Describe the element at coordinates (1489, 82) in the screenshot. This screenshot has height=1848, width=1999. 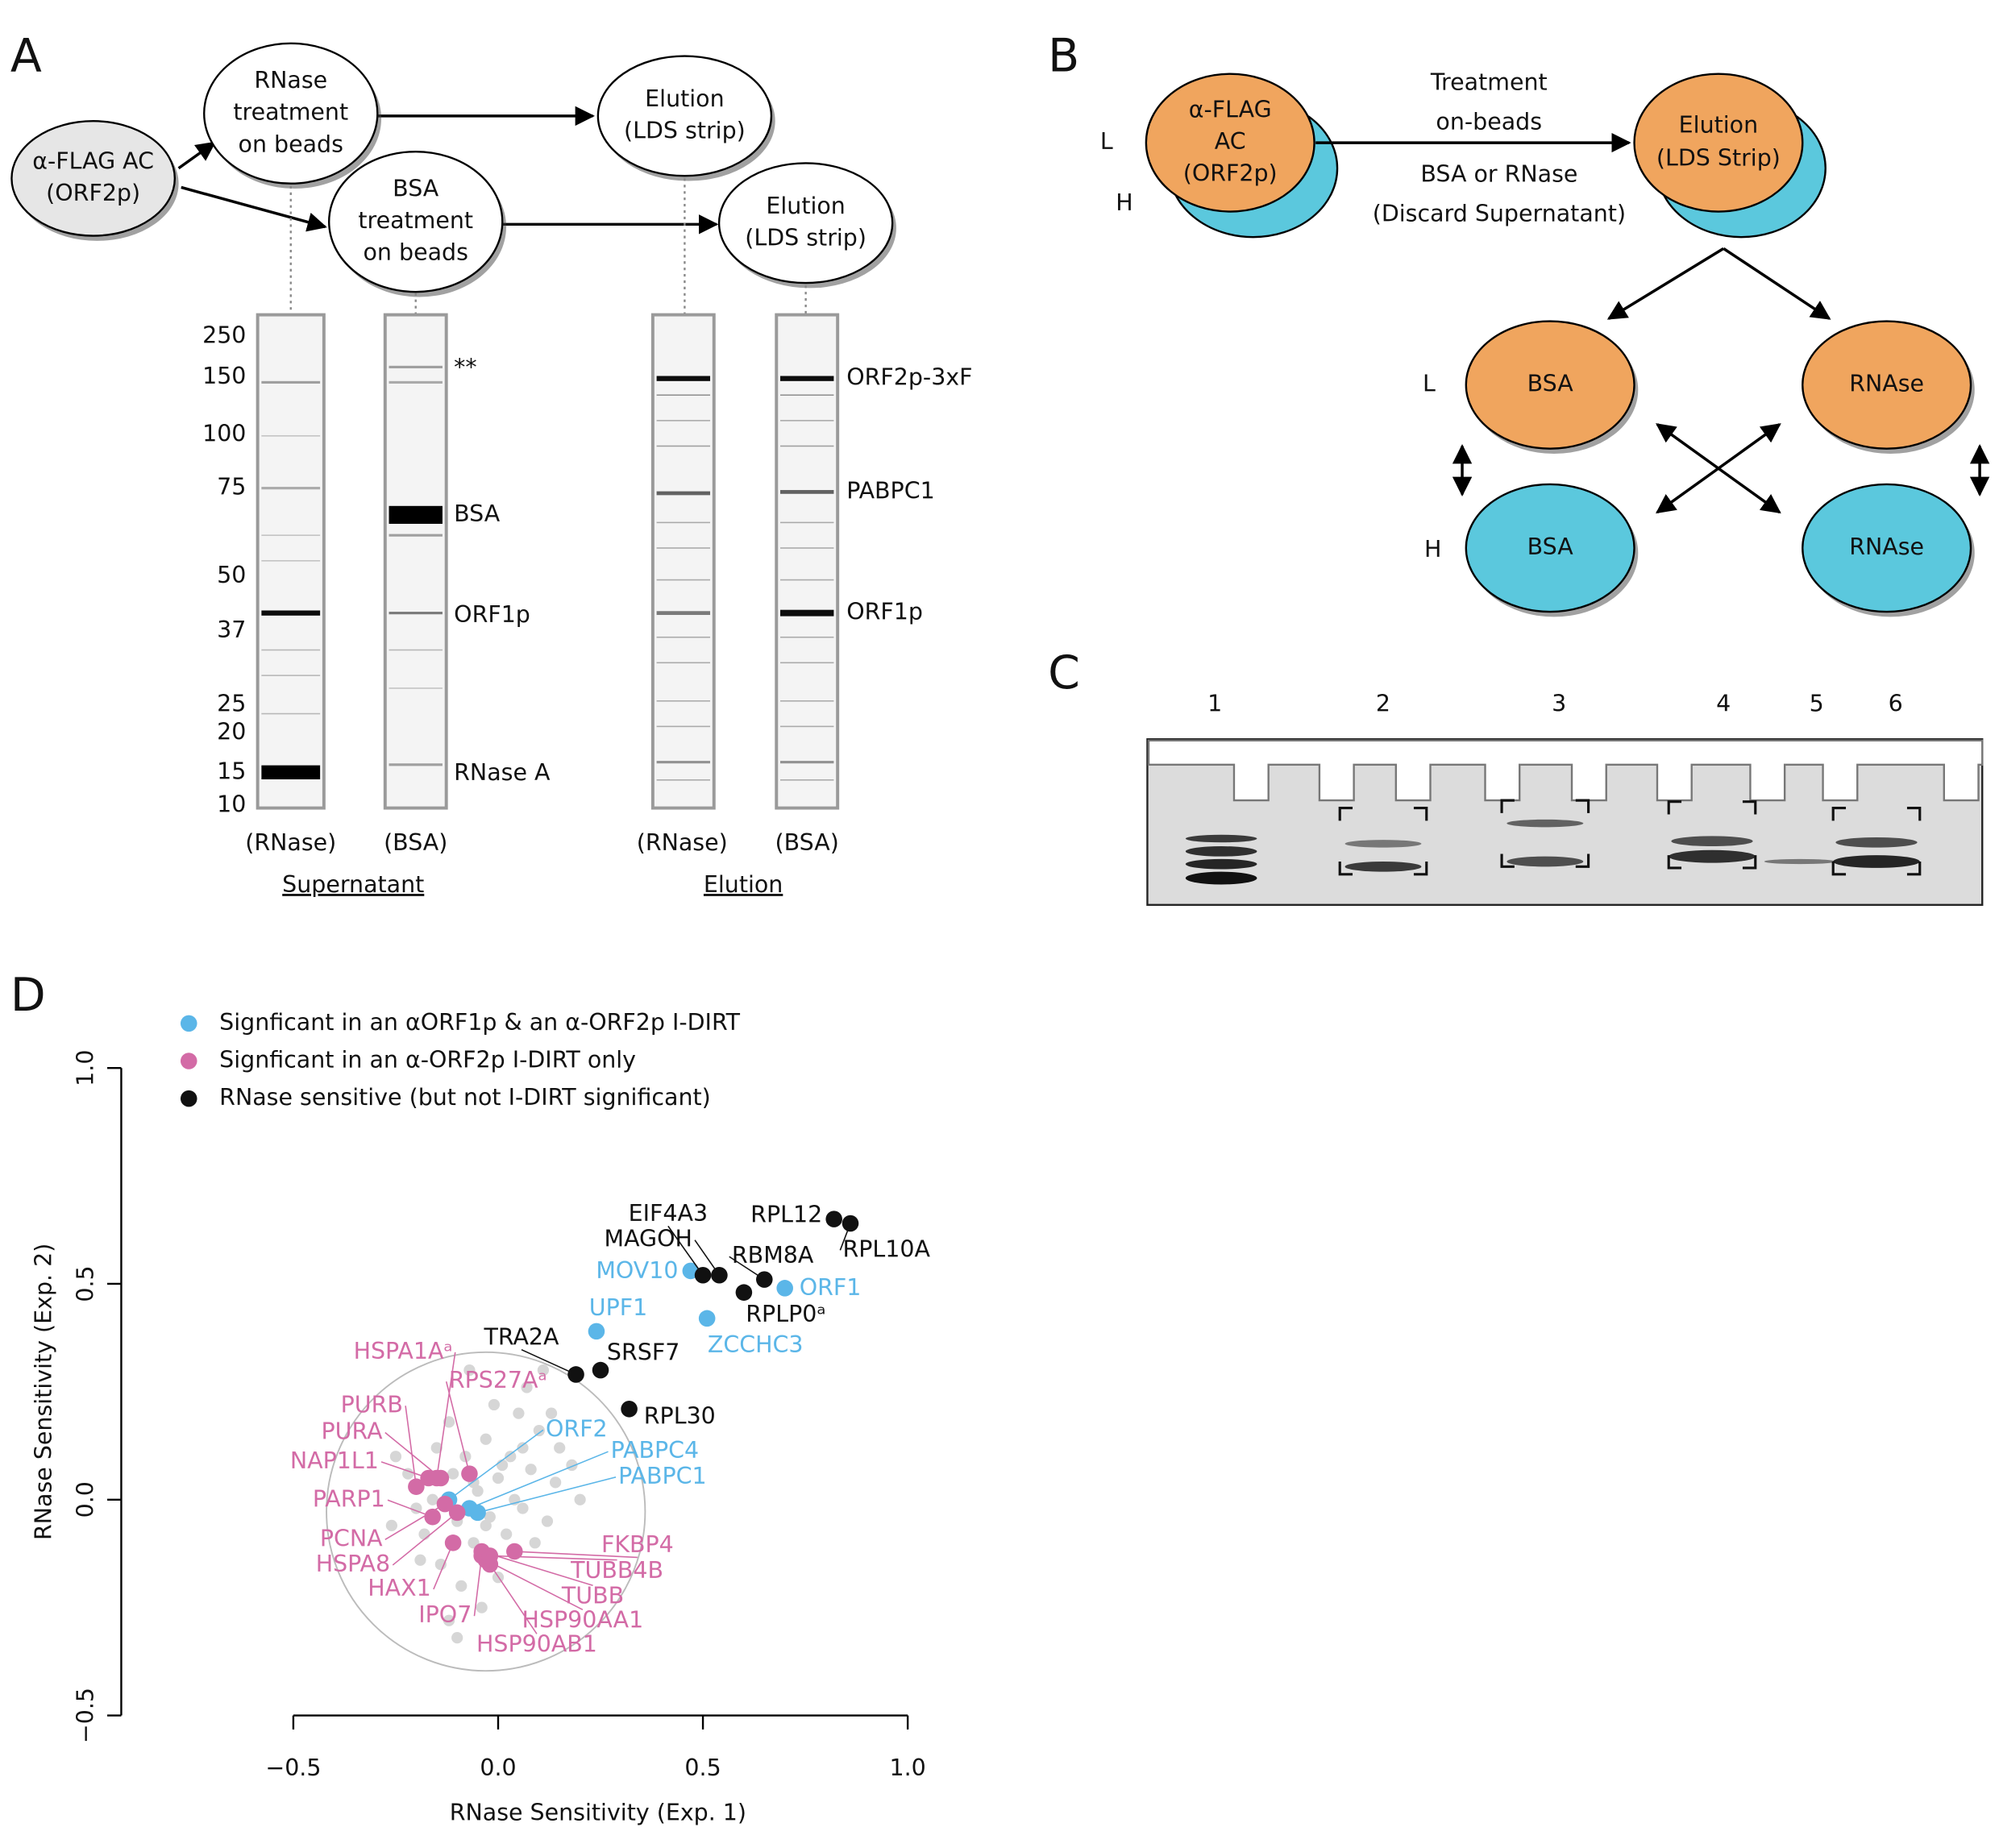
I see `node-label: Treatment` at that location.